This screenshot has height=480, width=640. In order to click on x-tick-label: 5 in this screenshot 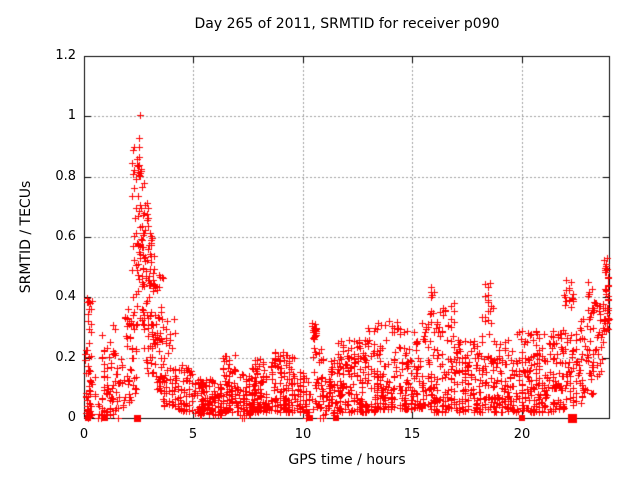, I will do `click(193, 434)`.